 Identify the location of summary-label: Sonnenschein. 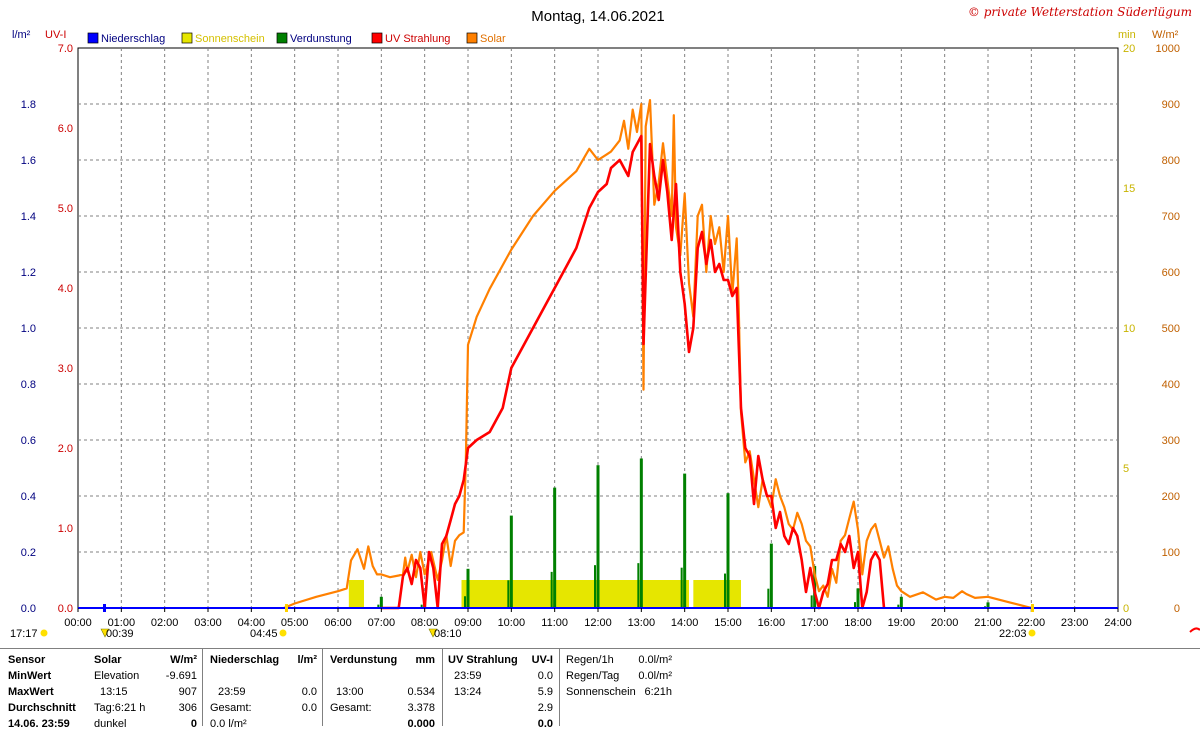
(601, 692).